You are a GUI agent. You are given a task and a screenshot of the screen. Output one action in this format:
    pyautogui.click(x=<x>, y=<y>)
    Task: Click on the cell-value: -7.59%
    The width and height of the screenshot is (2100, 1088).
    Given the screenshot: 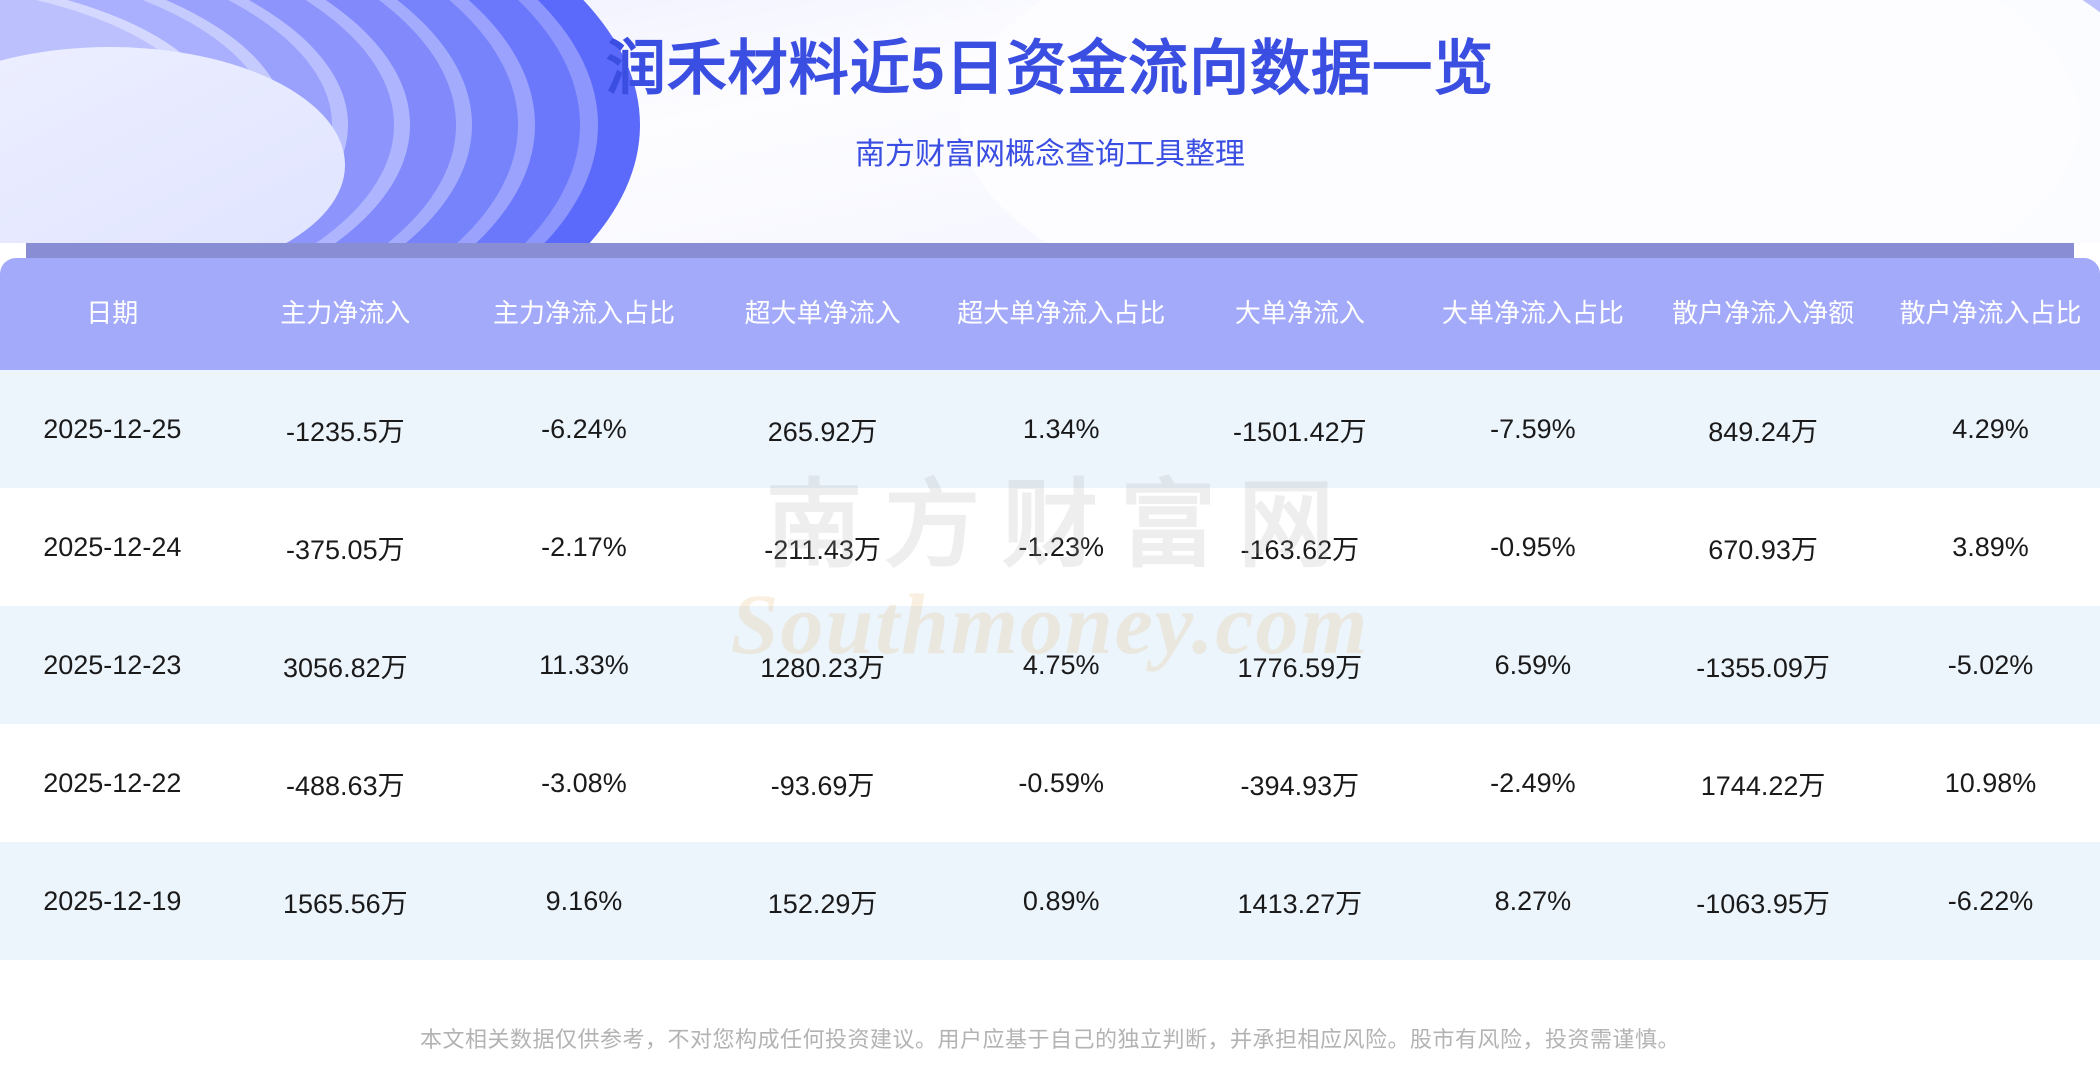 What is the action you would take?
    pyautogui.click(x=1533, y=429)
    